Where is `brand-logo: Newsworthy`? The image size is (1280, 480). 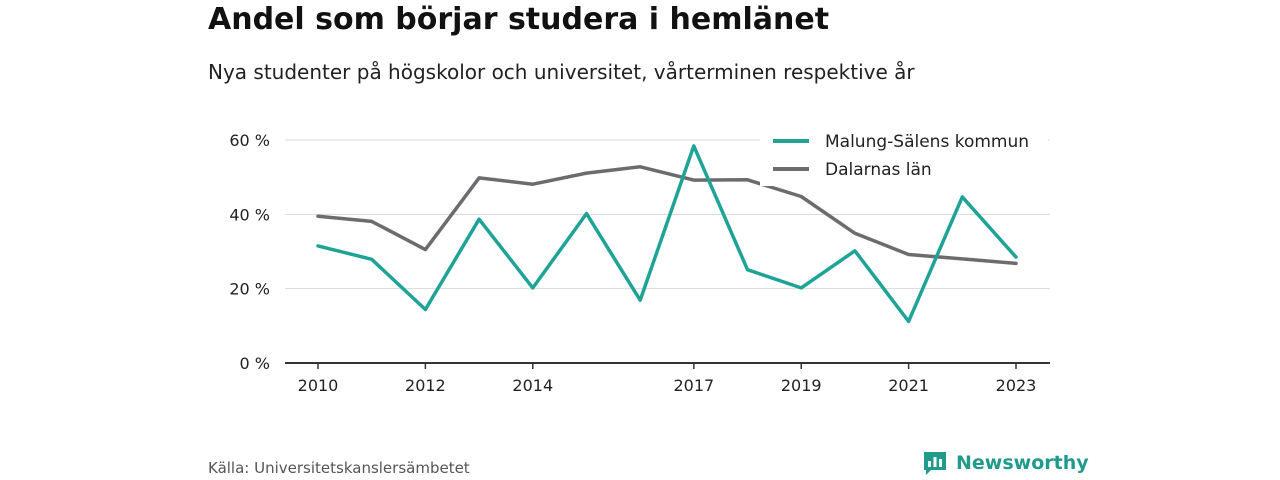
brand-logo: Newsworthy is located at coordinates (1005, 463).